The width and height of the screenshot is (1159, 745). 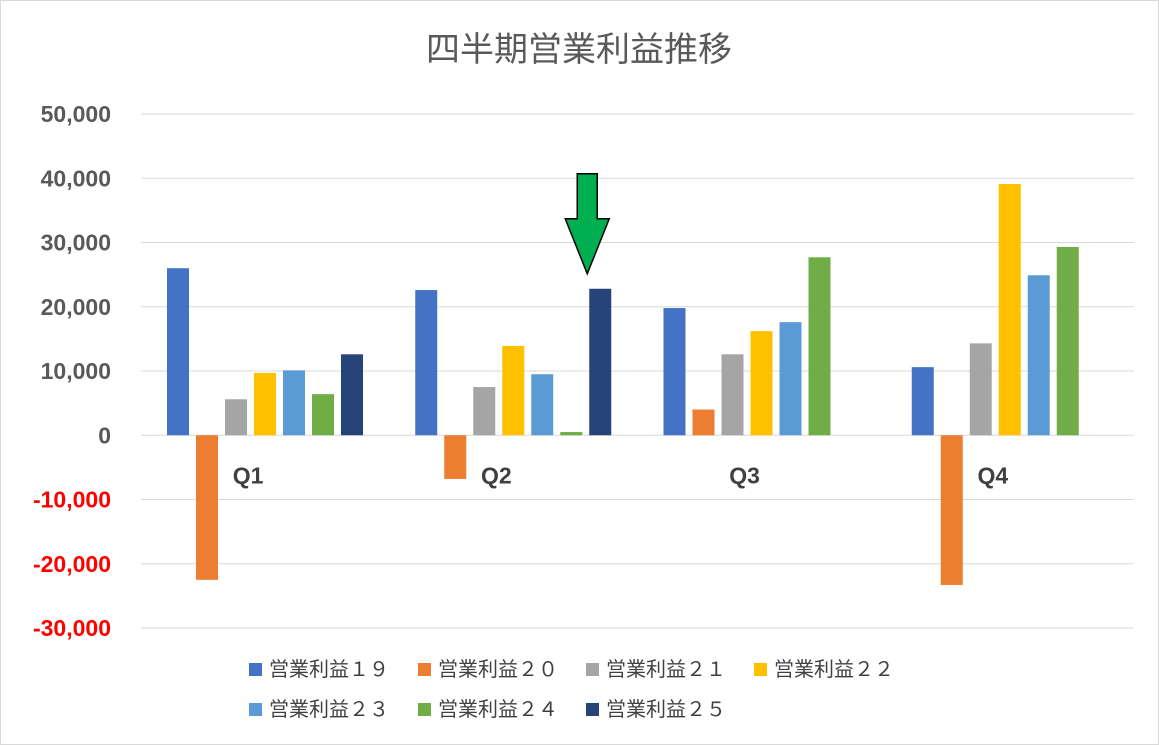 I want to click on y-tick-label: -30,000, so click(x=72, y=628).